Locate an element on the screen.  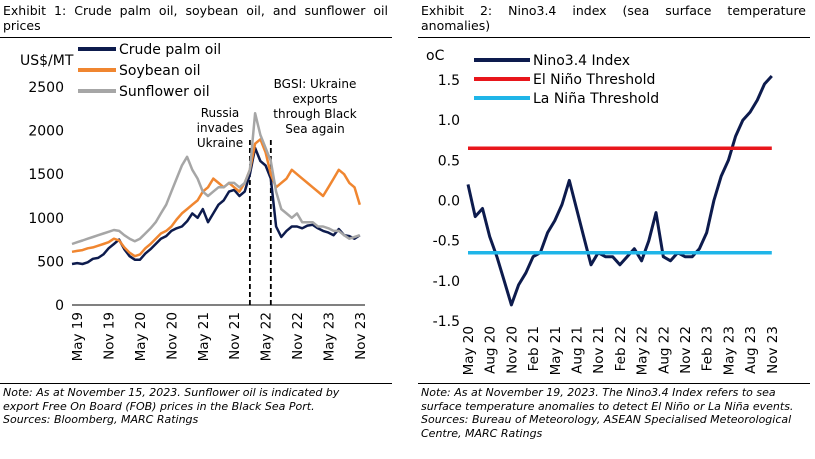
y-tick-label: 1000 is located at coordinates (46, 219).